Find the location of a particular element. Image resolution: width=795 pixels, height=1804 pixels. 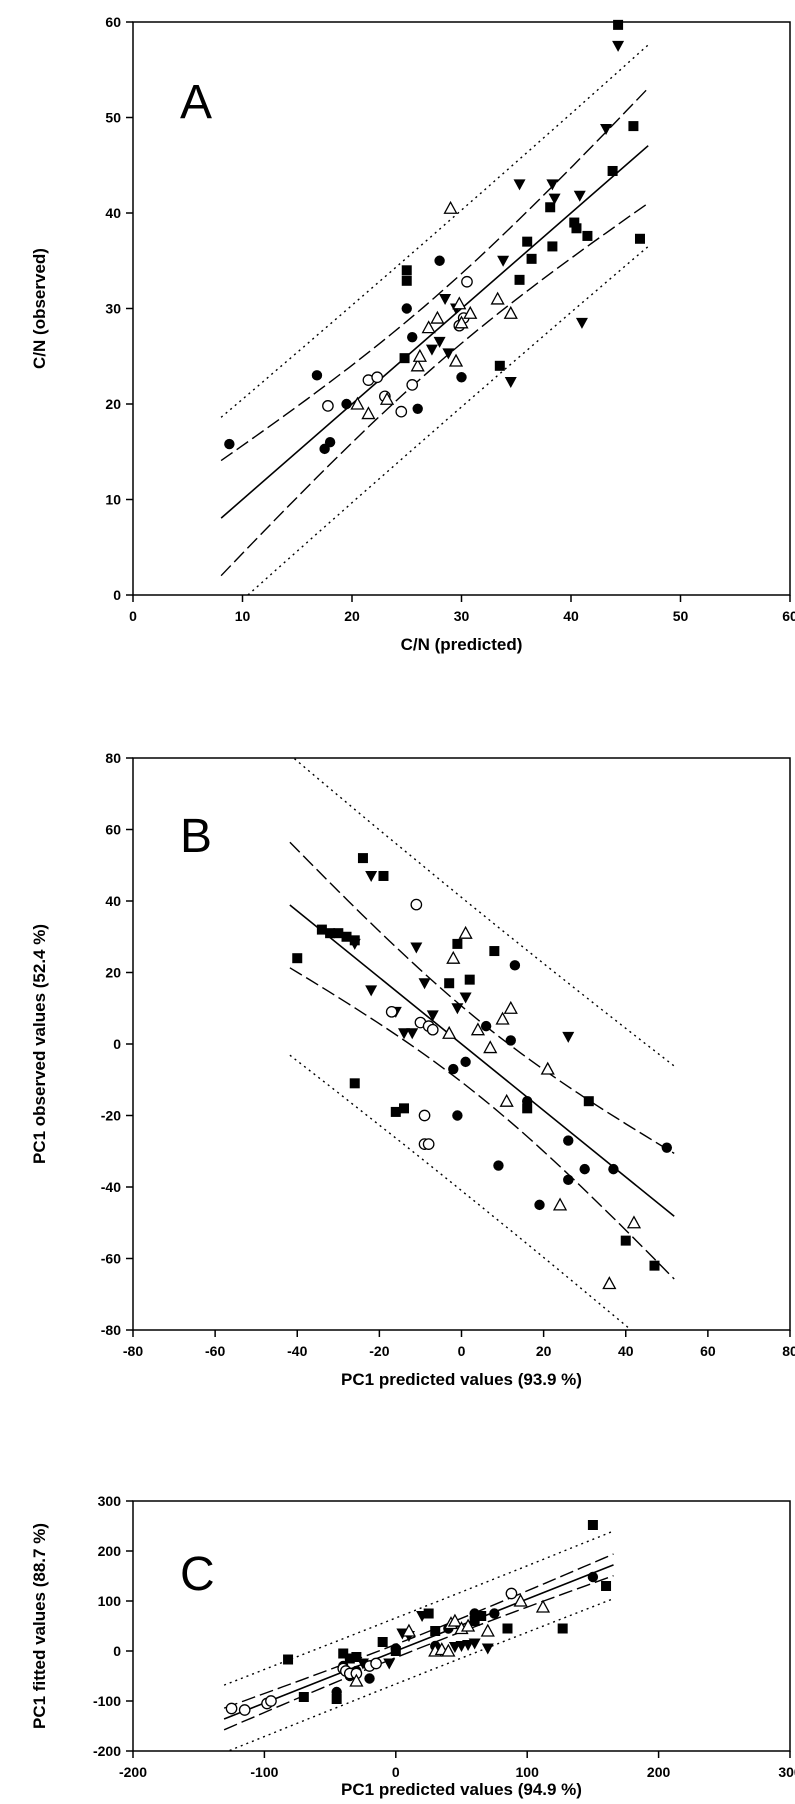

y-tick-label: 10 is located at coordinates (113, 500).